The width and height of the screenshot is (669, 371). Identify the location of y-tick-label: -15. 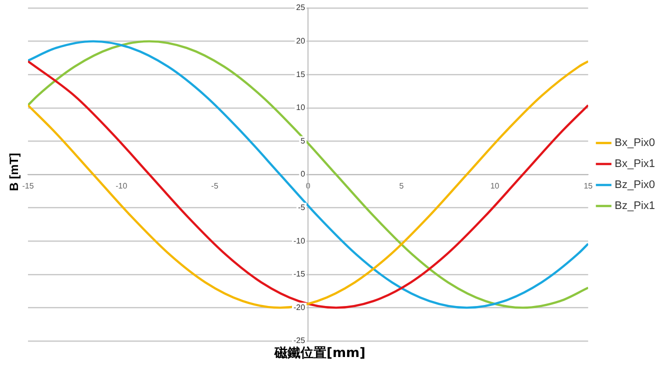
(300, 274).